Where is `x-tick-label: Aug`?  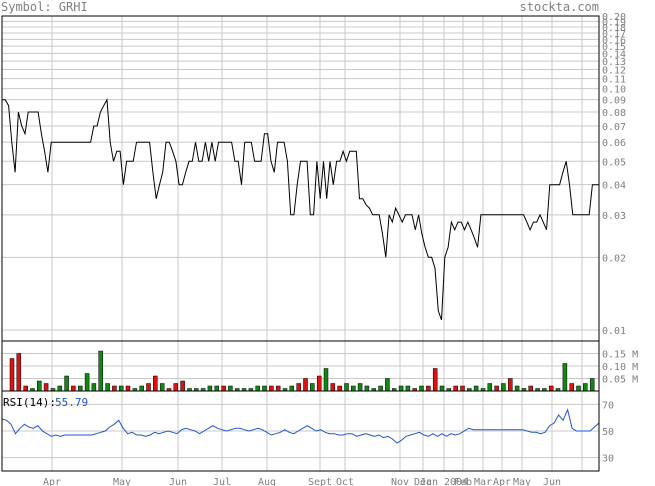 x-tick-label: Aug is located at coordinates (267, 481).